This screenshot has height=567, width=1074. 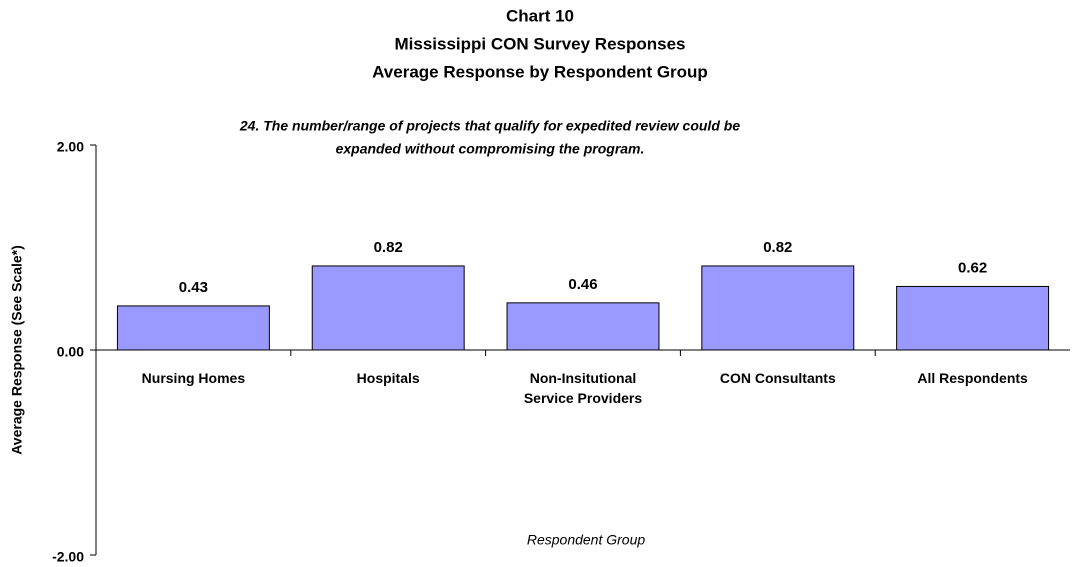 What do you see at coordinates (540, 43) in the screenshot?
I see `chart-title: Mississippi CON Survey Responses` at bounding box center [540, 43].